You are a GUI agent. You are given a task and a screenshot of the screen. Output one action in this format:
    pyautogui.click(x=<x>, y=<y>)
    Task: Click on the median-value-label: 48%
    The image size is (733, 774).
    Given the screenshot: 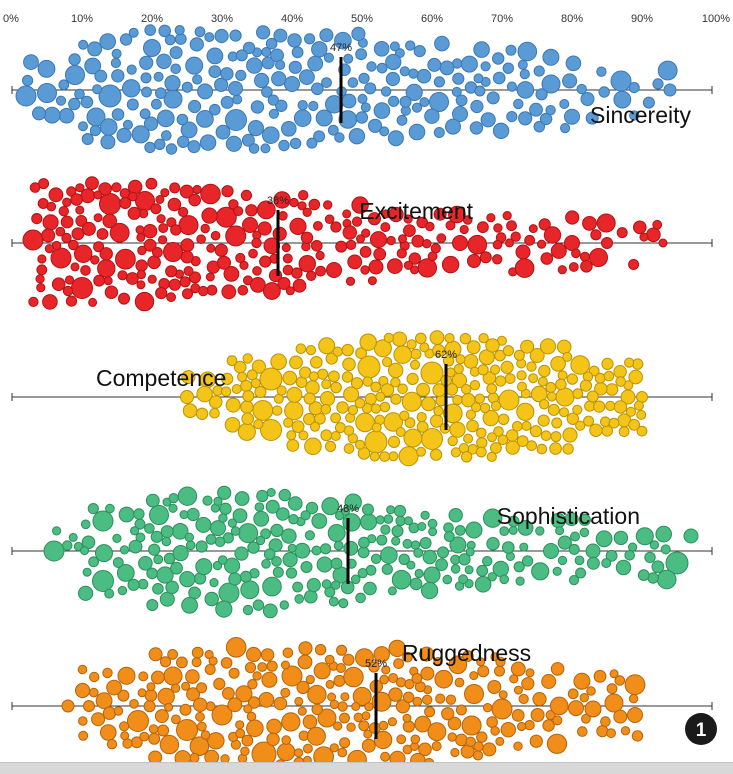 What is the action you would take?
    pyautogui.click(x=348, y=509)
    